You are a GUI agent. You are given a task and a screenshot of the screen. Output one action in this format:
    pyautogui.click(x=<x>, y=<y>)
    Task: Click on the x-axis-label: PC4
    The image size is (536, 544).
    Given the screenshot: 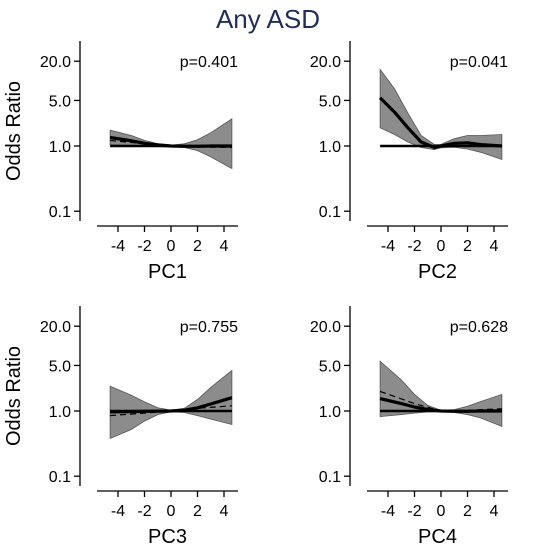 What is the action you would take?
    pyautogui.click(x=437, y=535)
    